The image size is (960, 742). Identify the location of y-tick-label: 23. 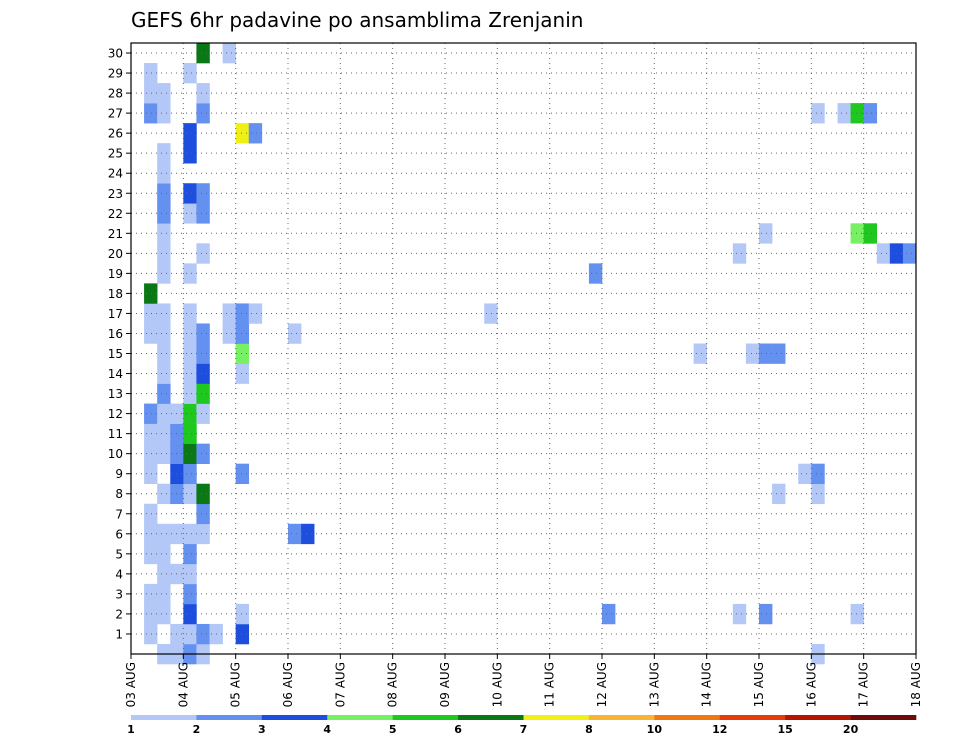
(115, 194).